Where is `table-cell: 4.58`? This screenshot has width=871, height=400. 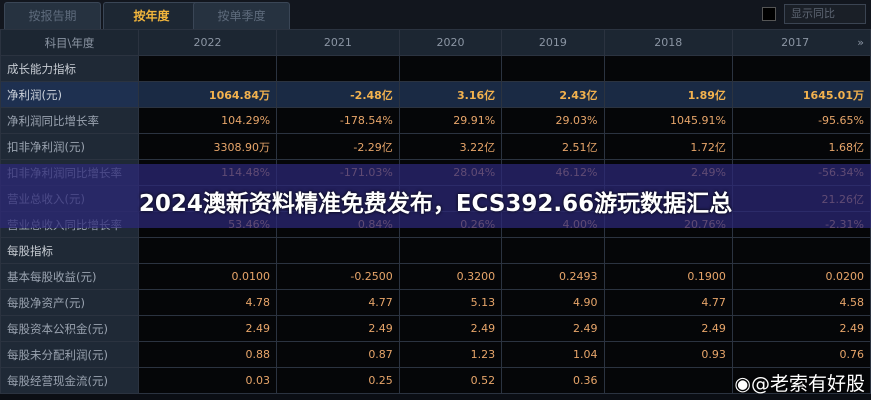 table-cell: 4.58 is located at coordinates (801, 302).